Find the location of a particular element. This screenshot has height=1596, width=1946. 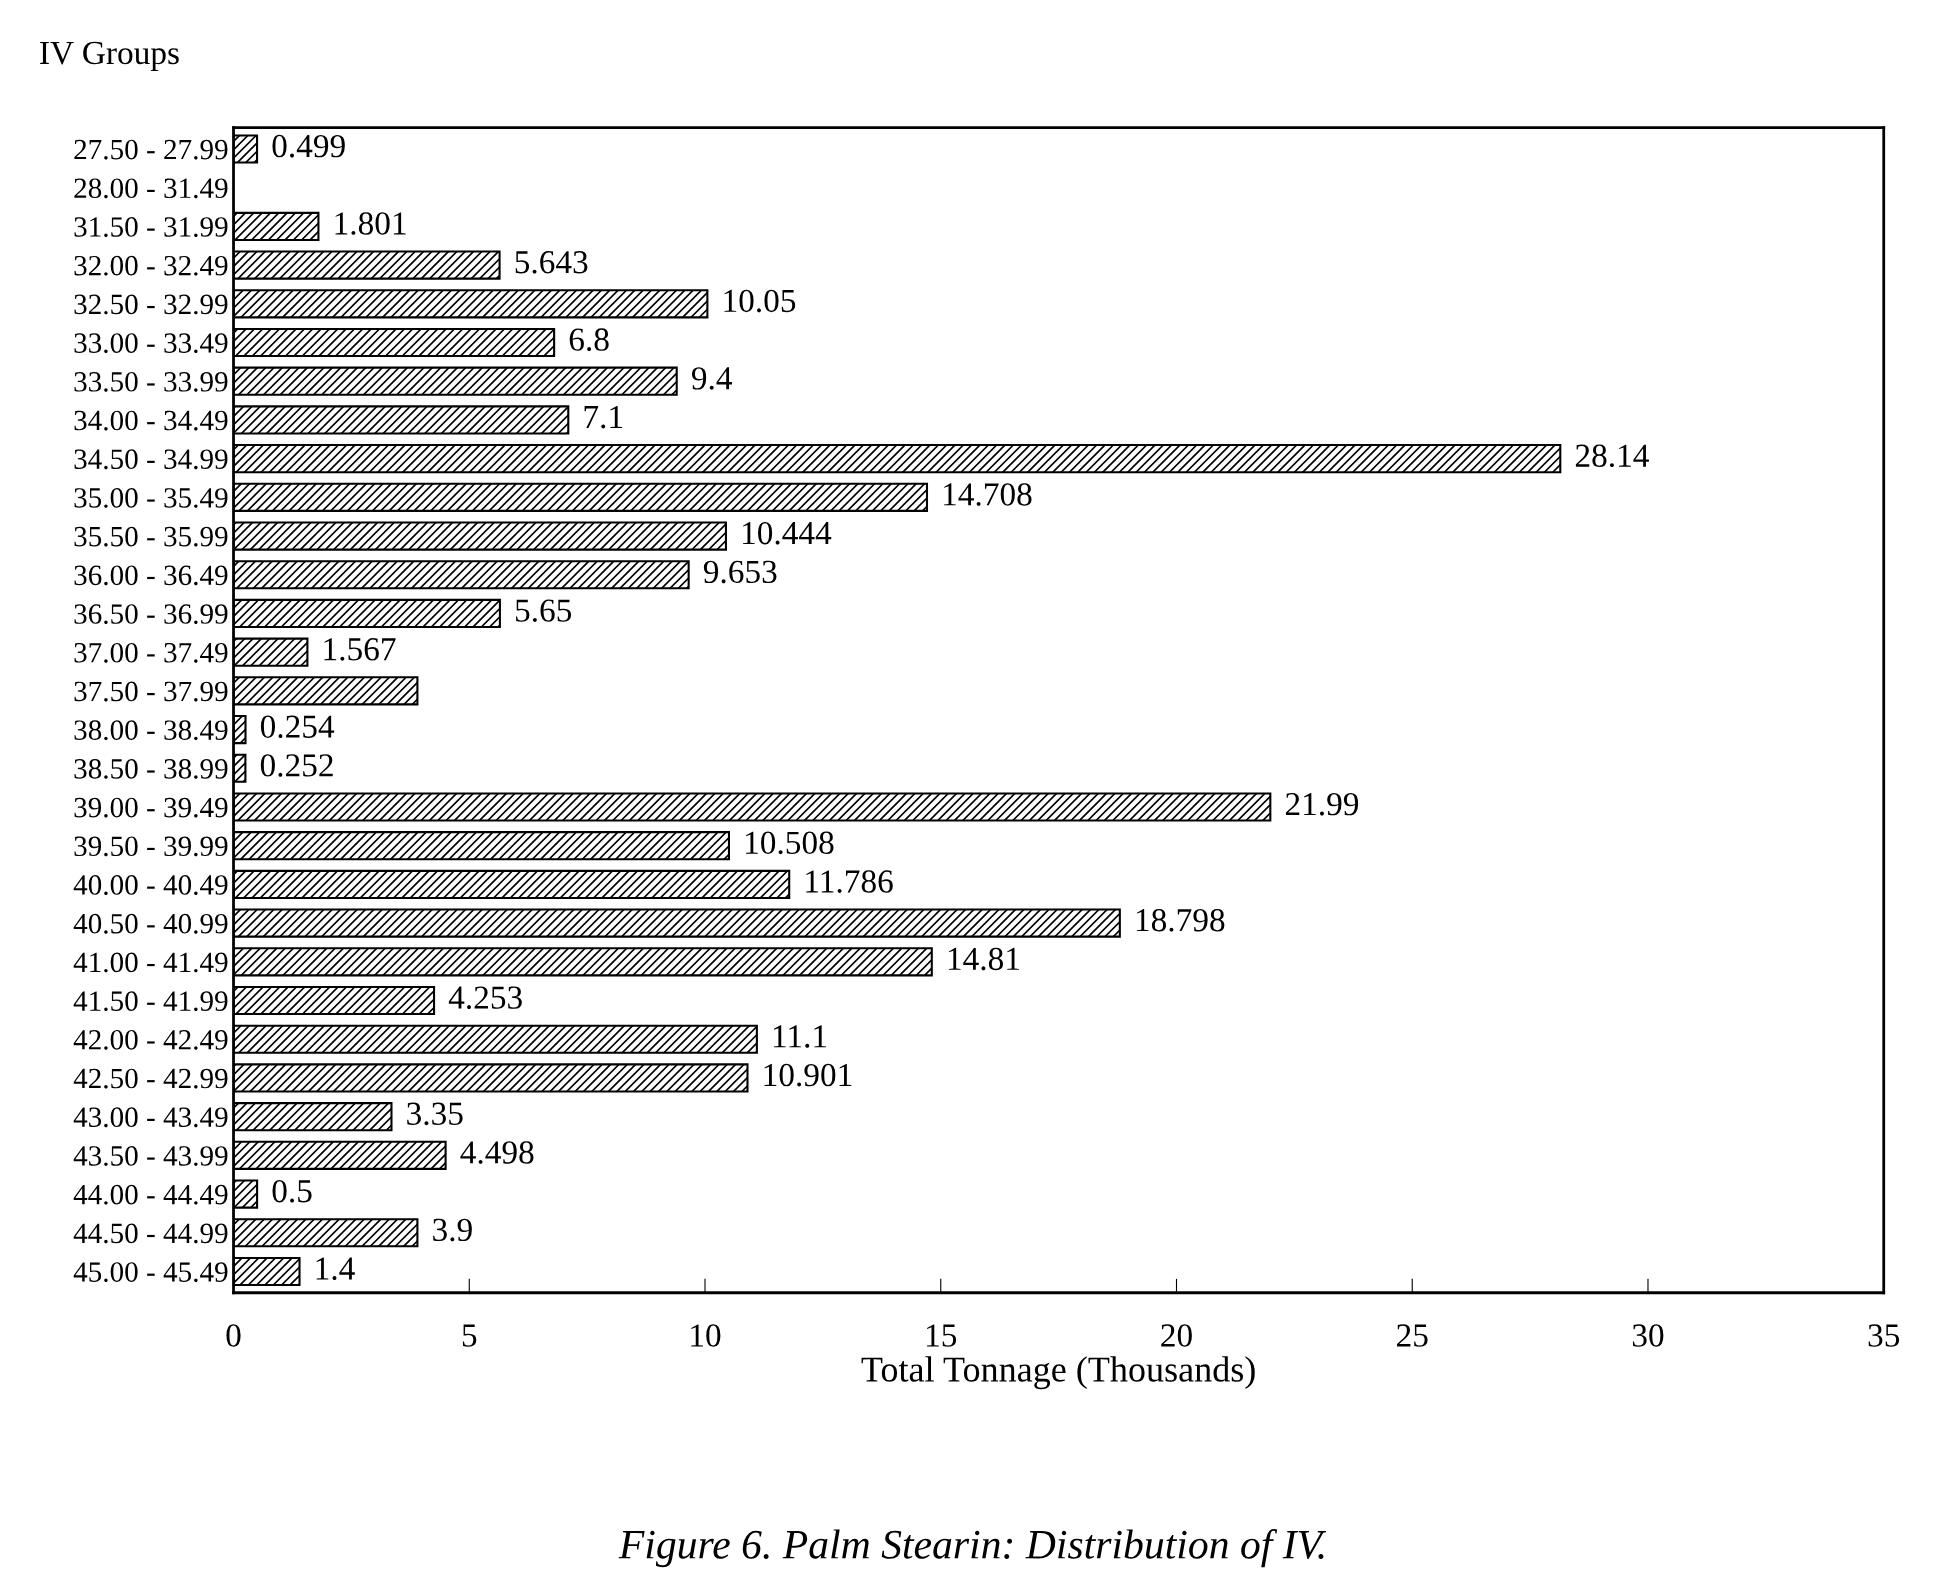

x-tick-label: 5 is located at coordinates (469, 1335).